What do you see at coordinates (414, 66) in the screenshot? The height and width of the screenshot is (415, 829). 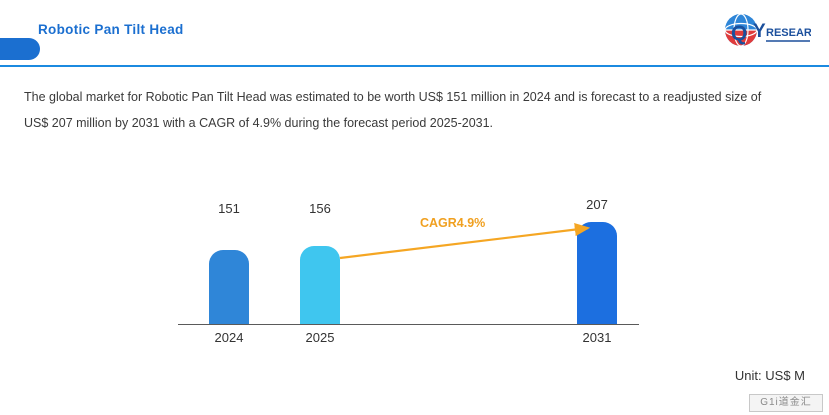 I see `header-divider` at bounding box center [414, 66].